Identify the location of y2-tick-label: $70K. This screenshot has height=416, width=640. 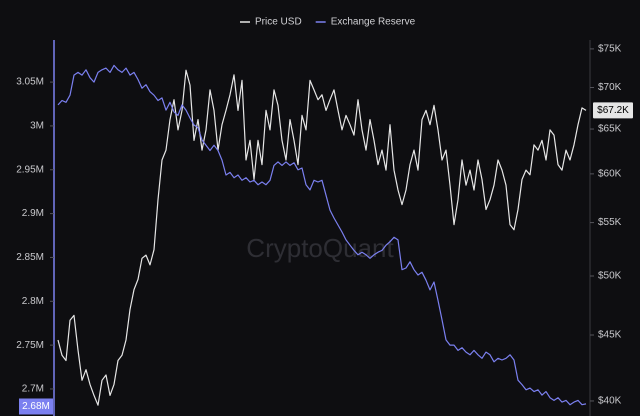
(610, 87).